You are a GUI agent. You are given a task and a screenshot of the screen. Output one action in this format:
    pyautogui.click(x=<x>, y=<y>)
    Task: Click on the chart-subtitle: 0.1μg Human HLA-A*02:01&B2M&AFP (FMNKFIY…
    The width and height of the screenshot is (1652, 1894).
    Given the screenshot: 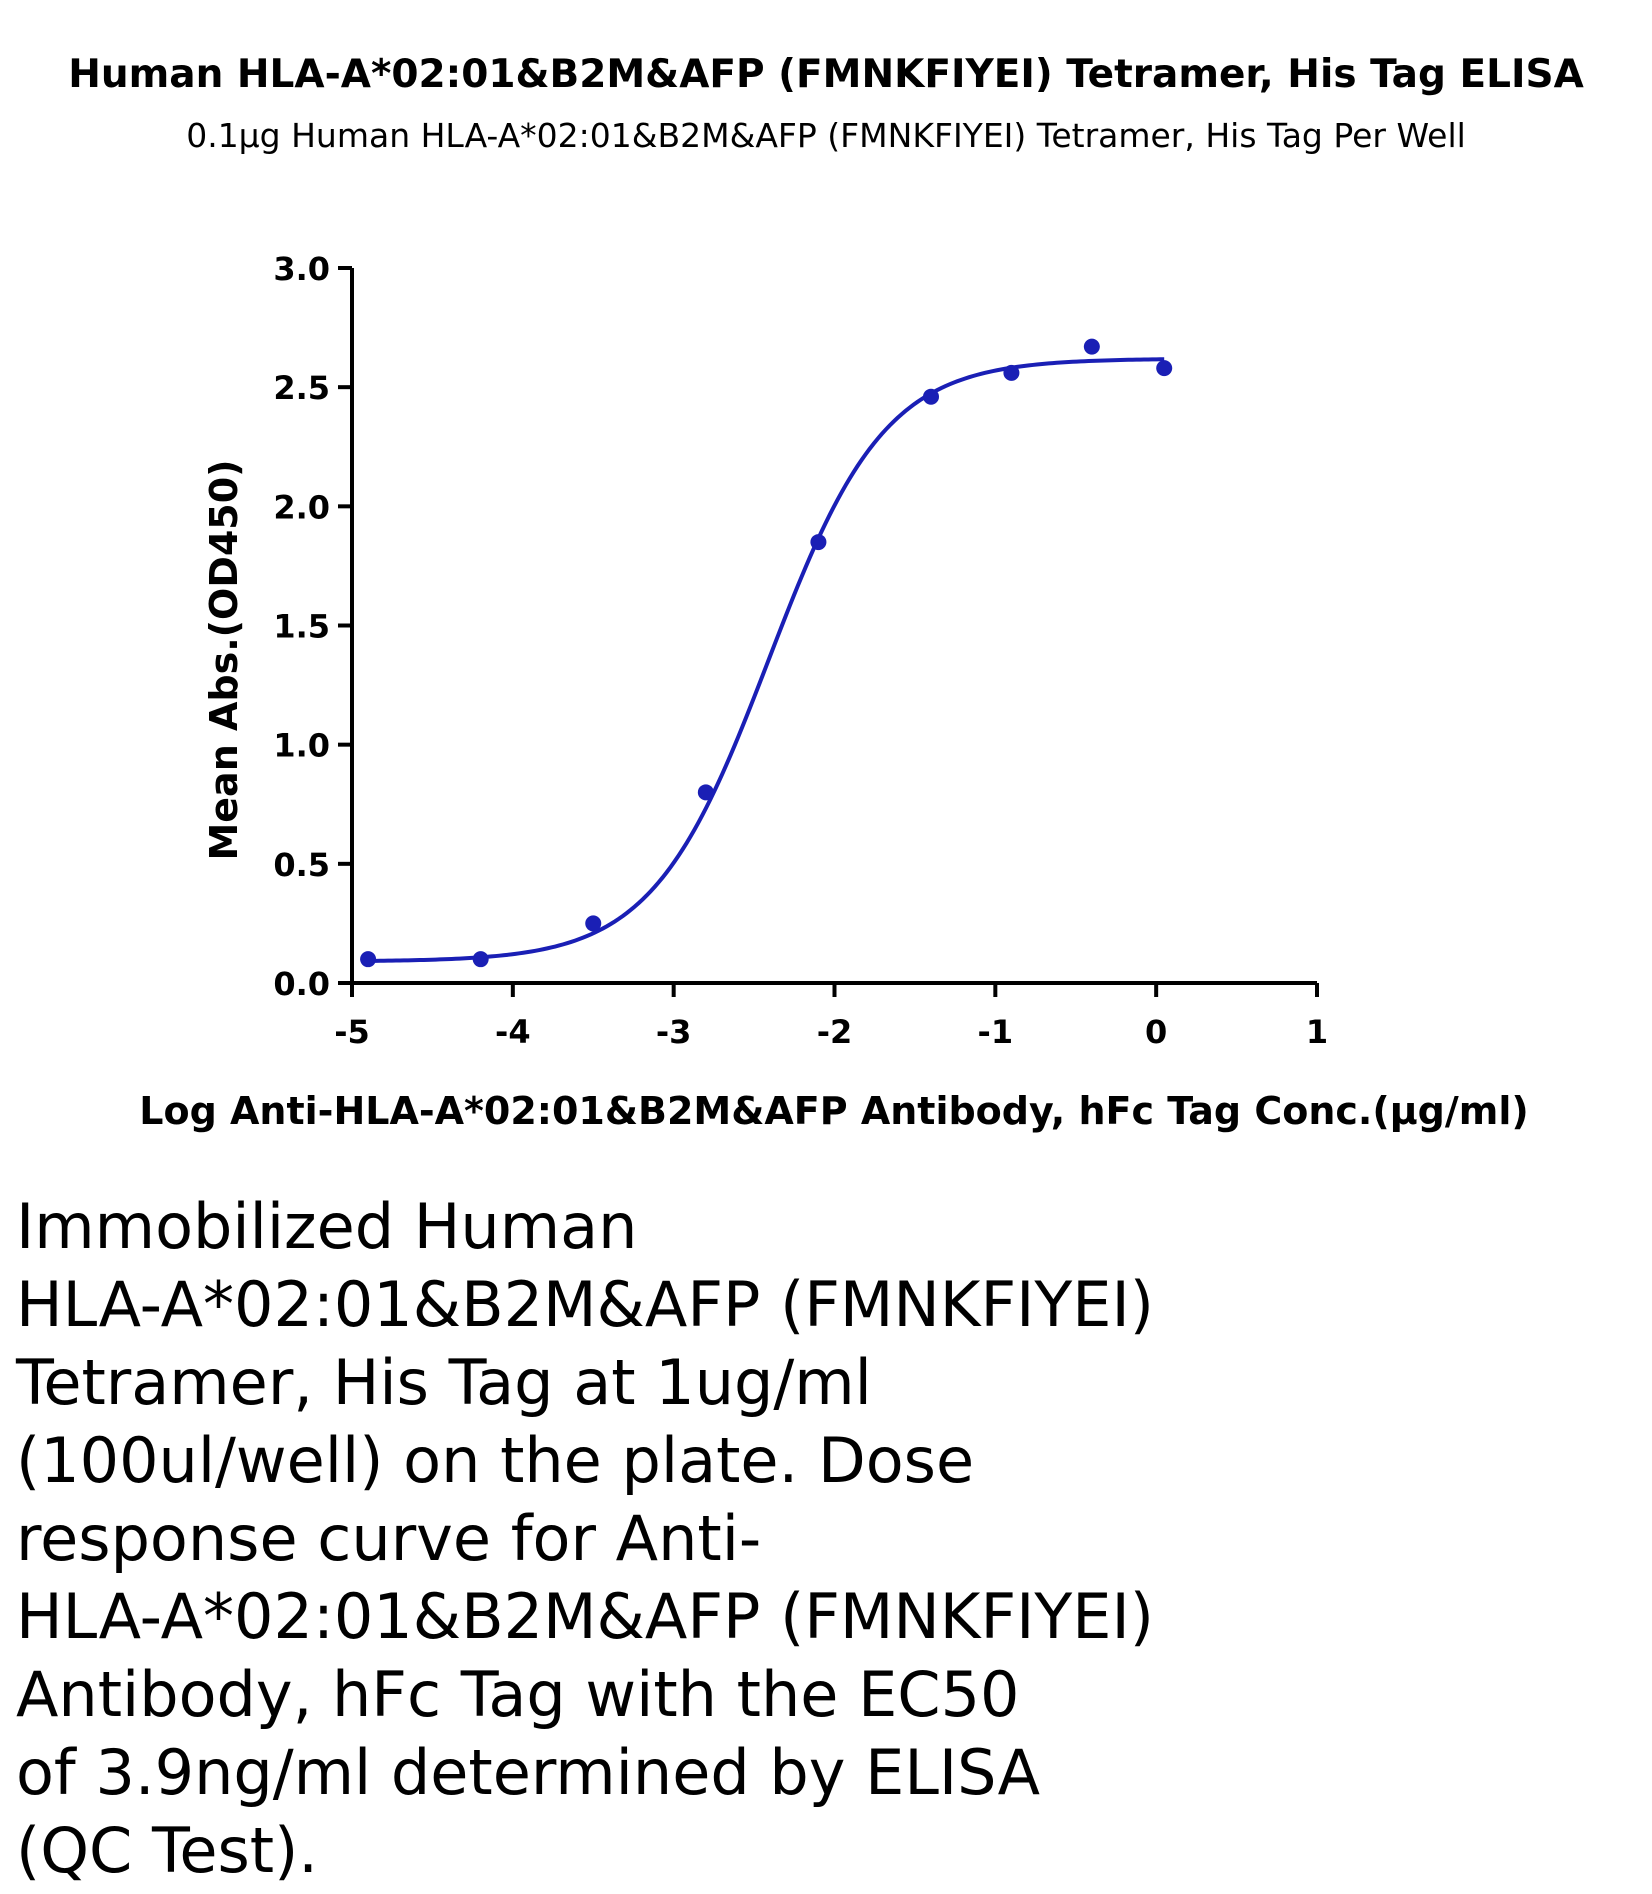 What is the action you would take?
    pyautogui.click(x=826, y=135)
    